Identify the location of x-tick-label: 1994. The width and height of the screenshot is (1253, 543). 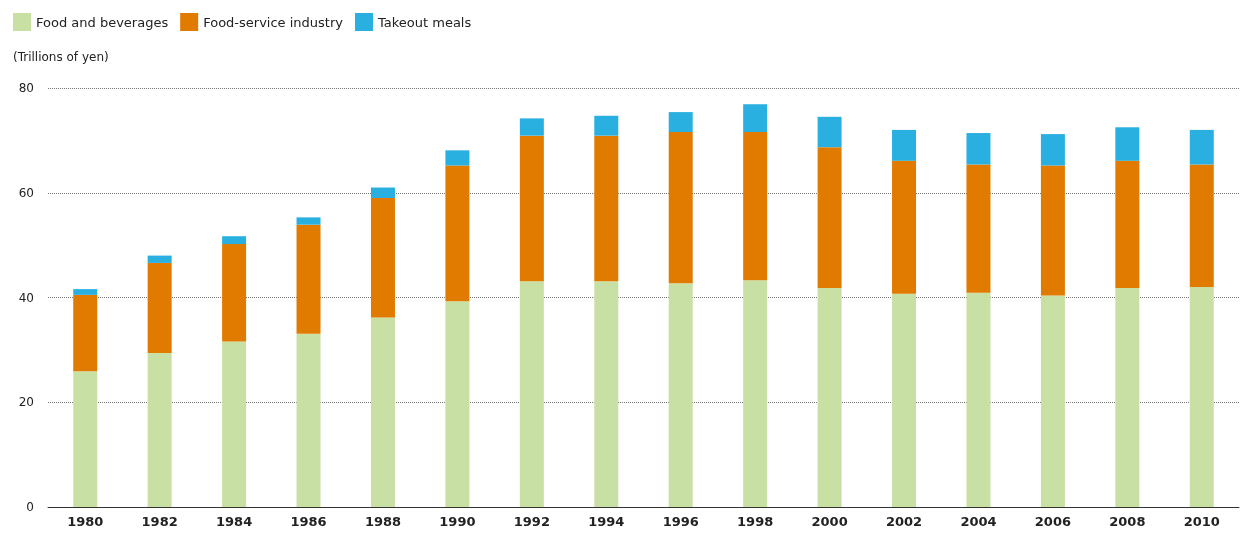
(606, 521).